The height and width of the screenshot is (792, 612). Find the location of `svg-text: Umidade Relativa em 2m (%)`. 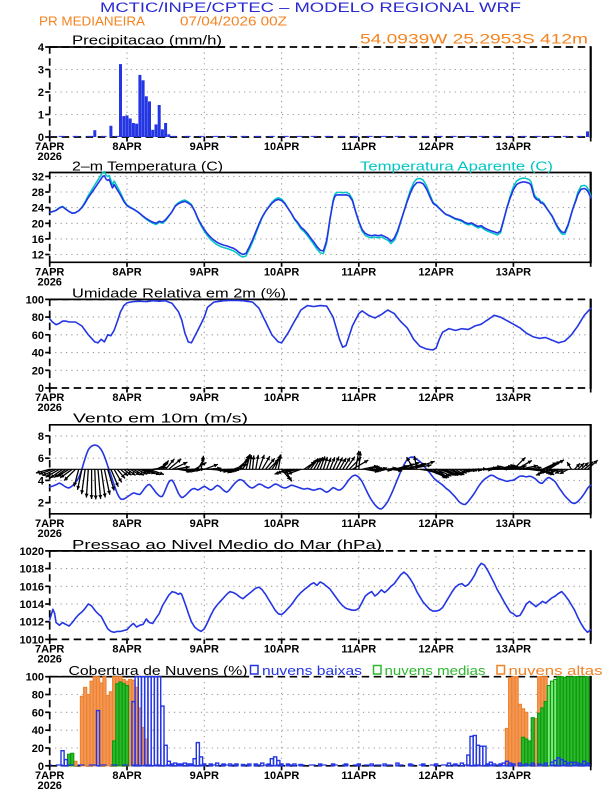

svg-text: Umidade Relativa em 2m (%) is located at coordinates (179, 292).